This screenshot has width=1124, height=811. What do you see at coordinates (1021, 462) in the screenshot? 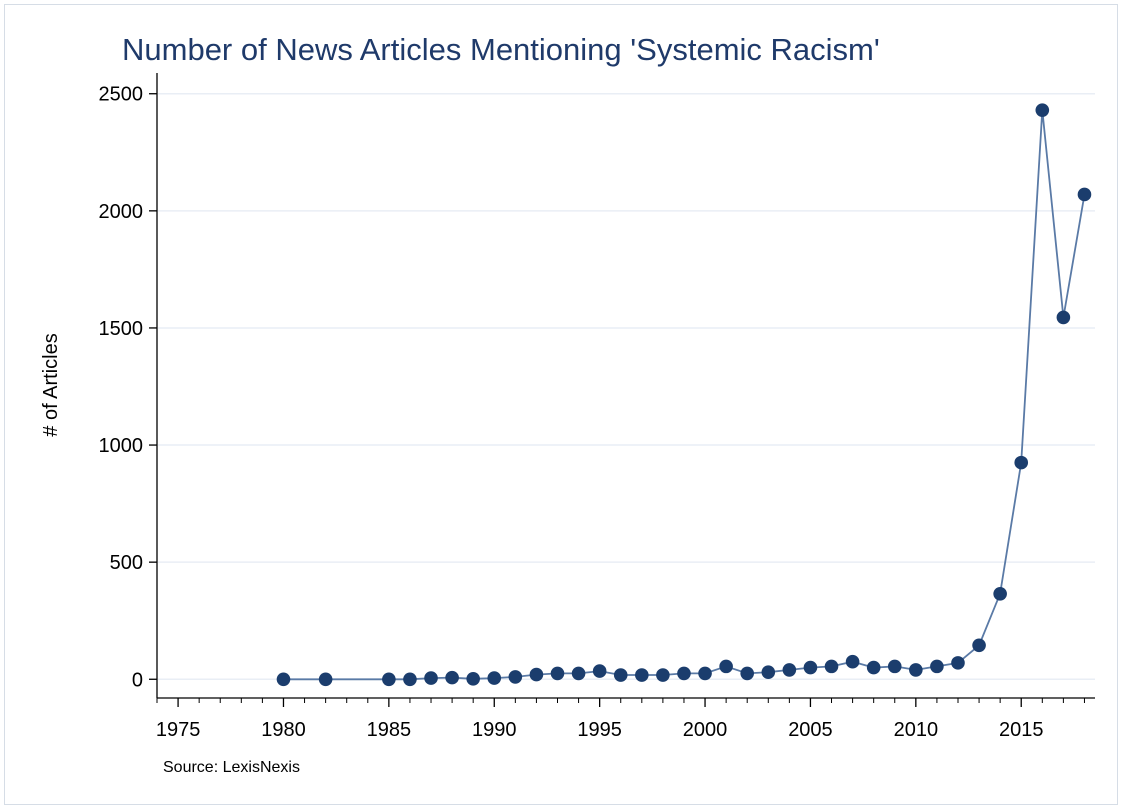
I see `data-point-2015` at bounding box center [1021, 462].